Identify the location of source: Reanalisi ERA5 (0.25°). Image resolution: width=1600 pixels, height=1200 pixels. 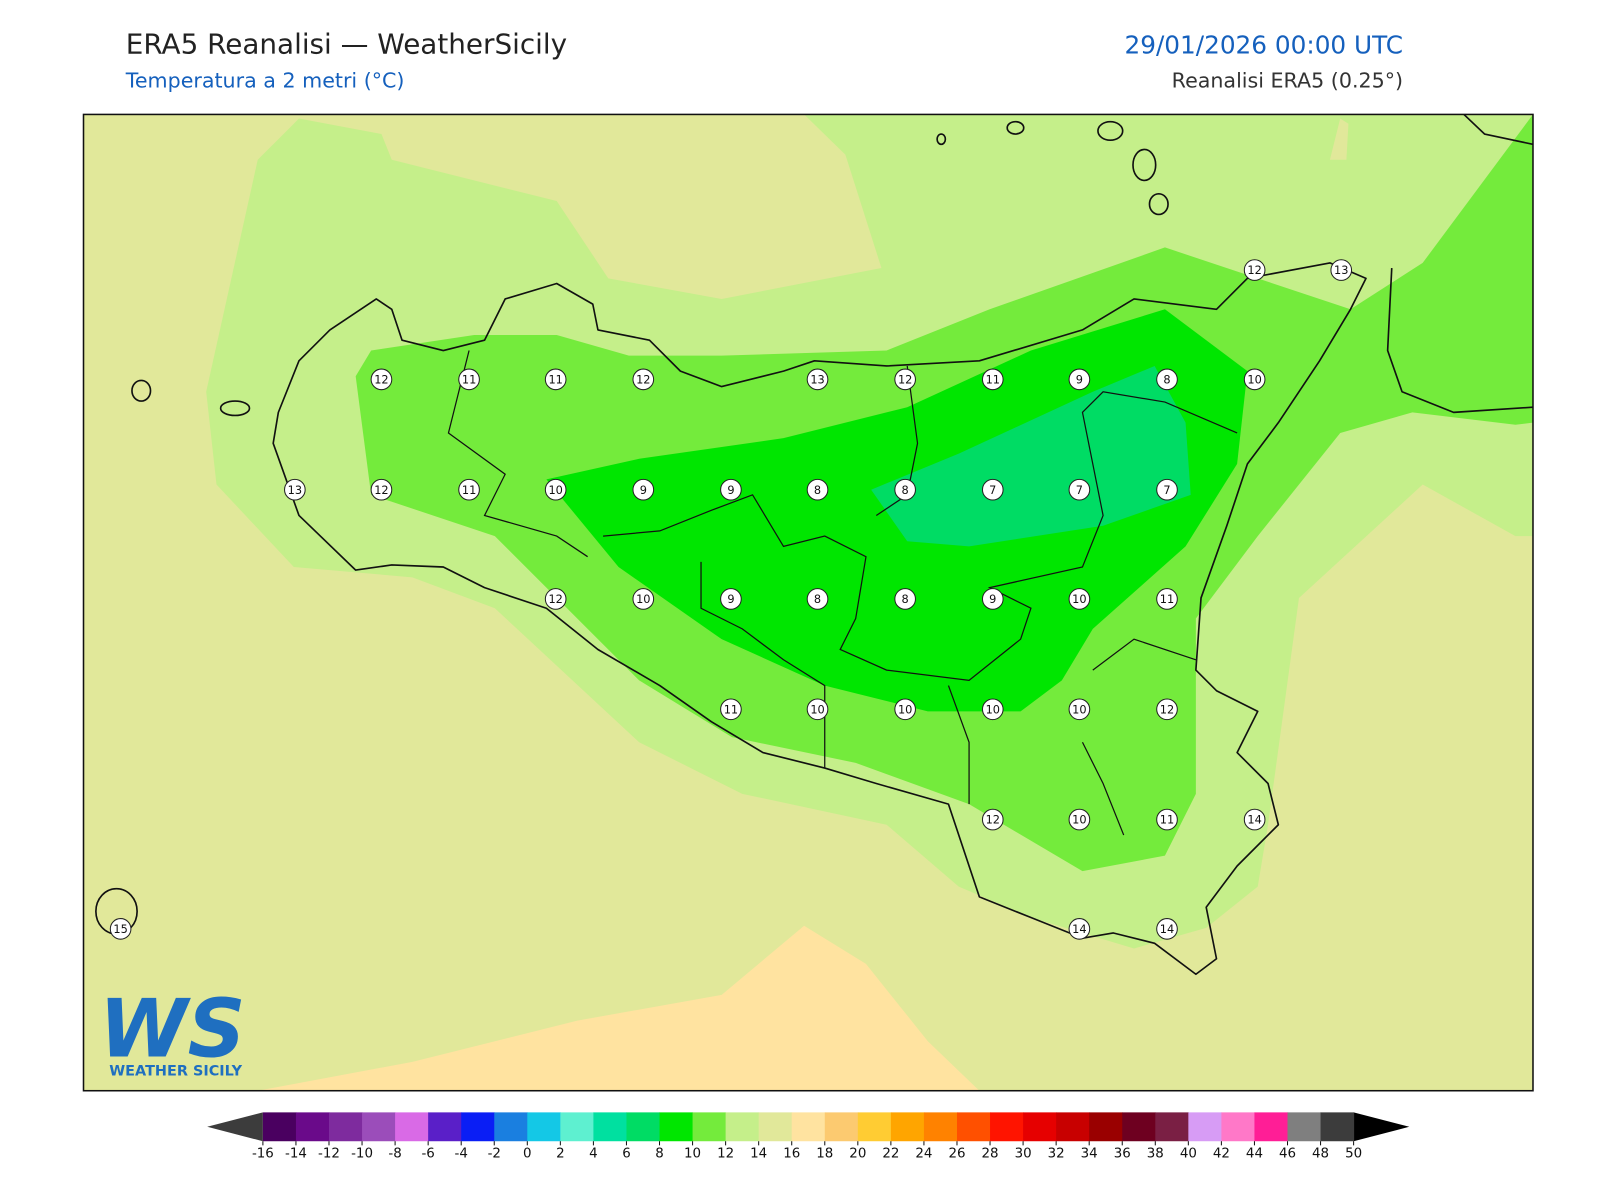
(1287, 81).